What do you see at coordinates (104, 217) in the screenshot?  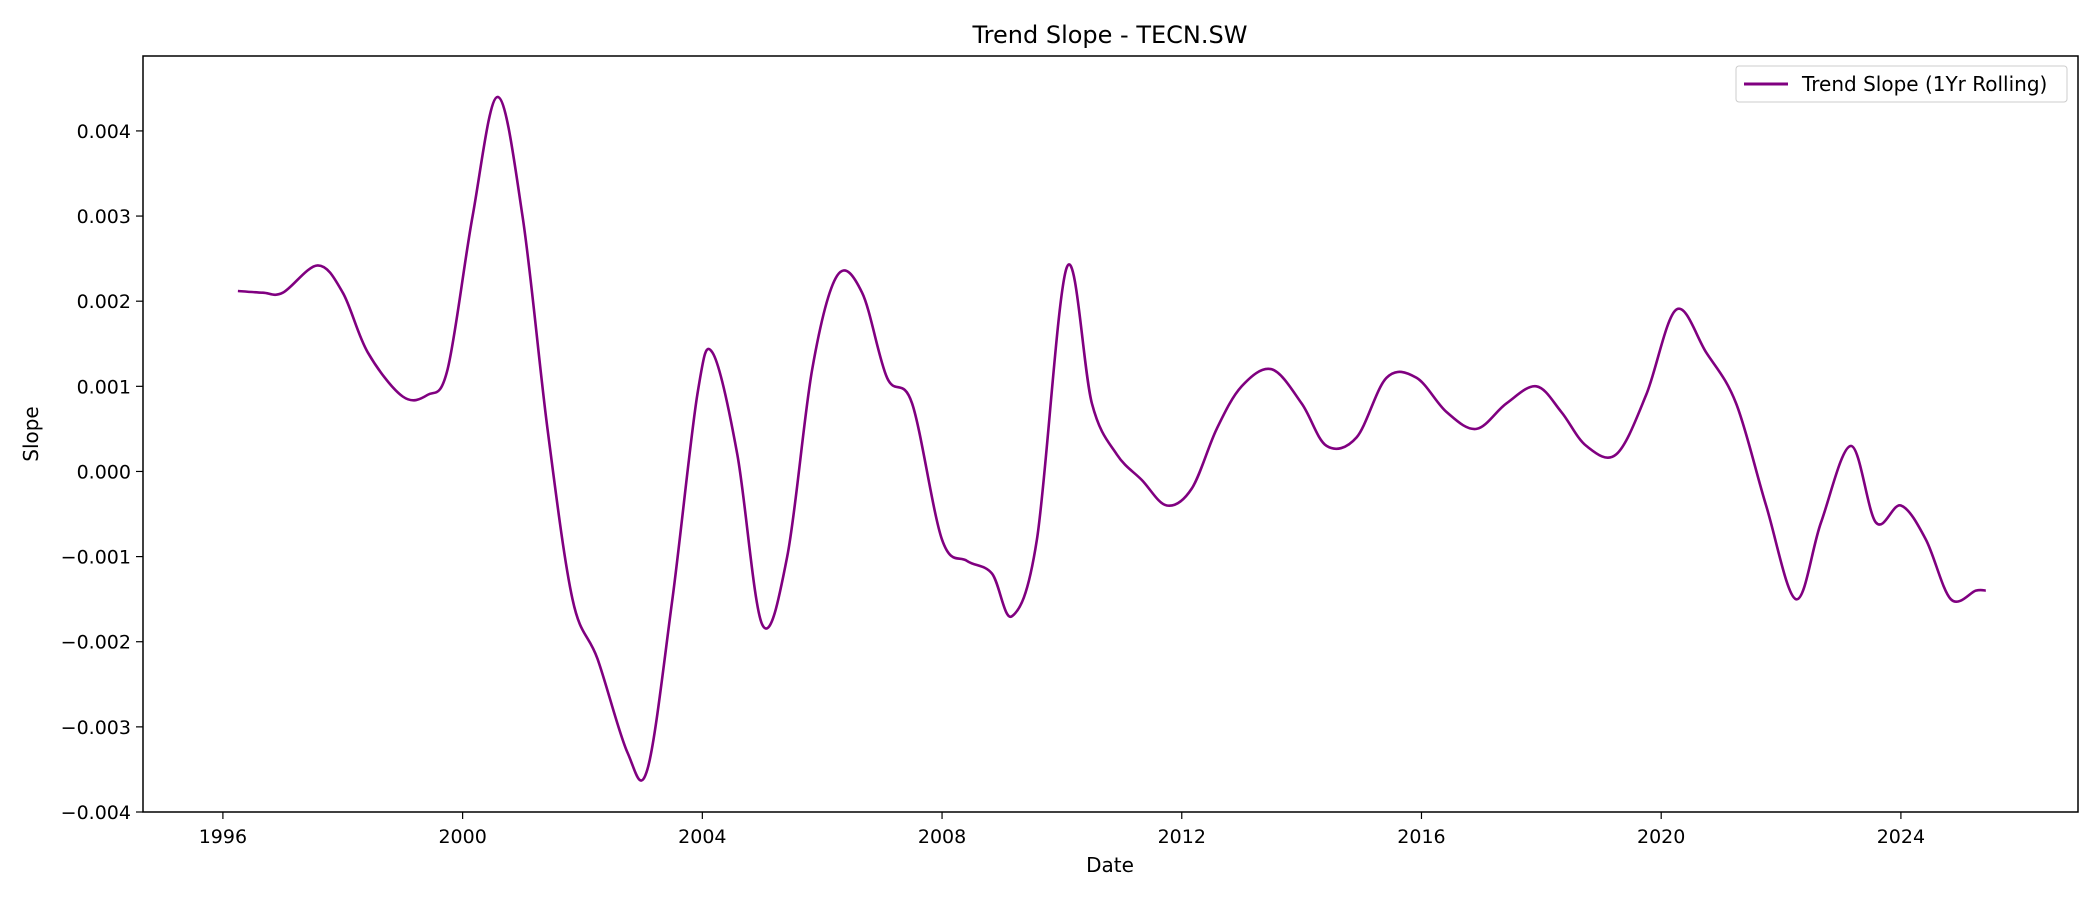 I see `y-tick-label: 0.003` at bounding box center [104, 217].